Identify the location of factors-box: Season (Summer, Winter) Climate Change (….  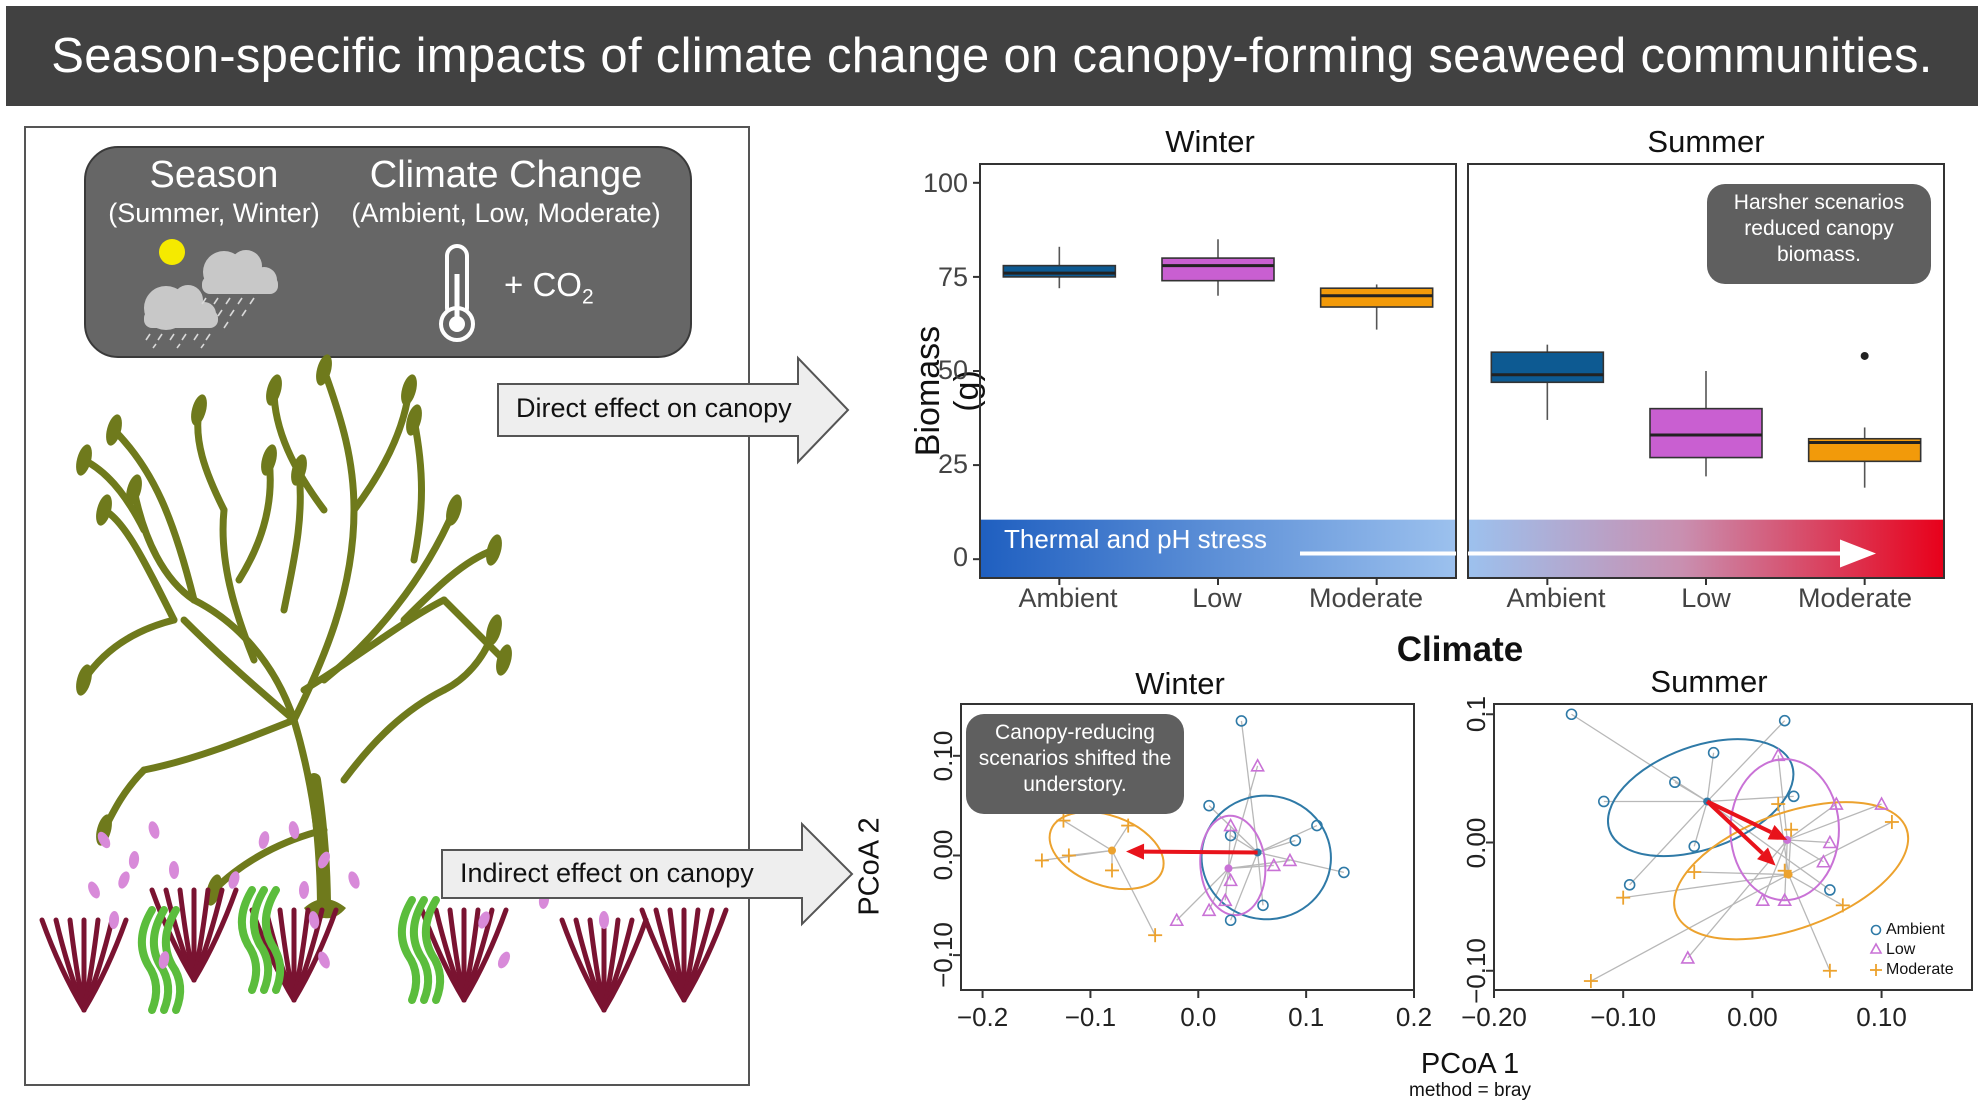
(388, 252).